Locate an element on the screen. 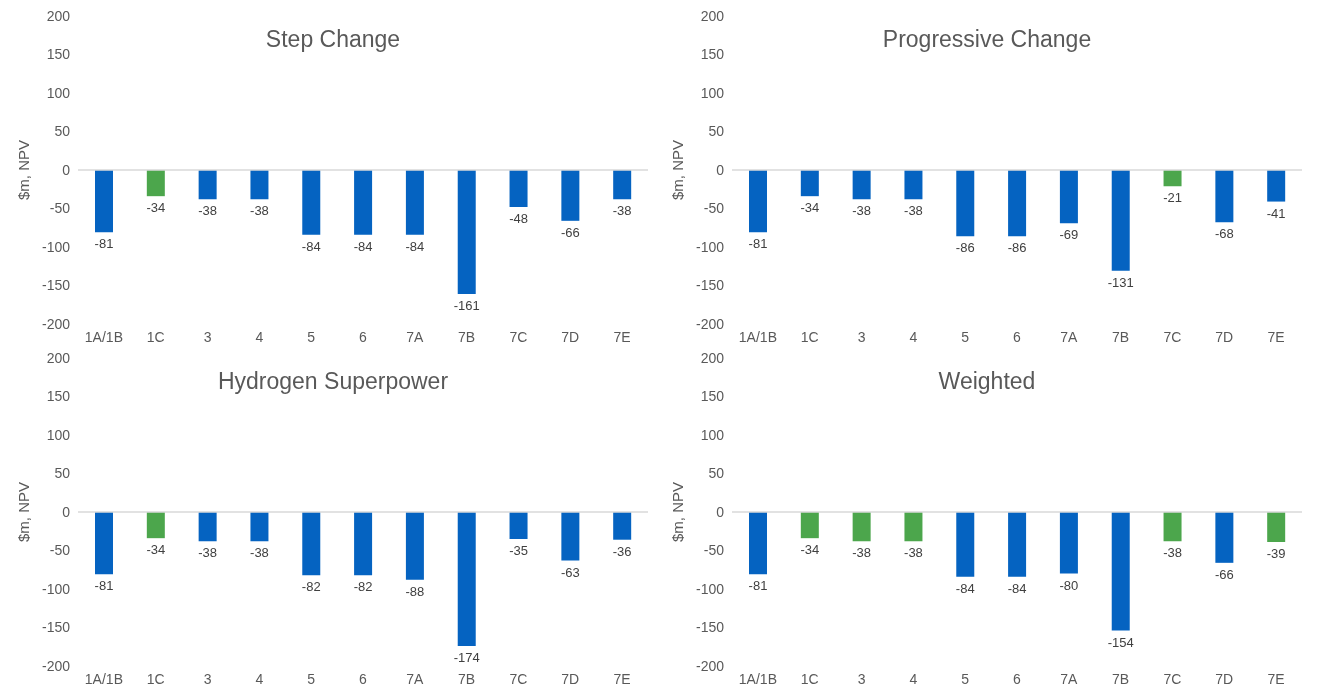 This screenshot has height=700, width=1319. data-label: -36 is located at coordinates (622, 551).